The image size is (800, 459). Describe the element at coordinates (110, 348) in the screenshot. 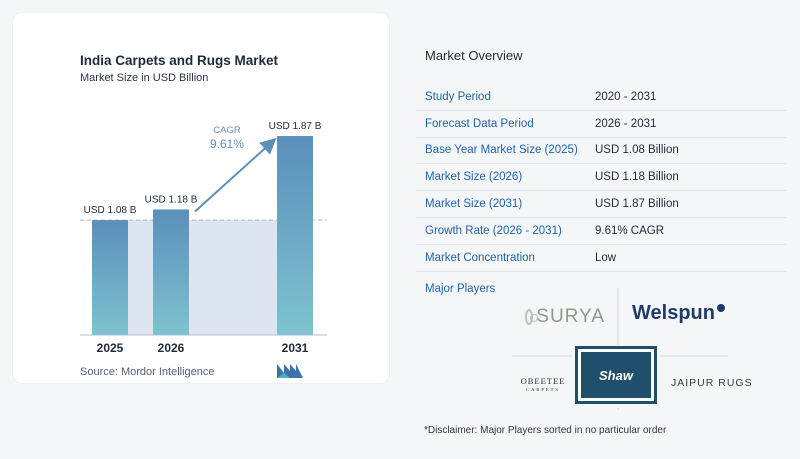

I see `x-tick-2025: 2025` at that location.